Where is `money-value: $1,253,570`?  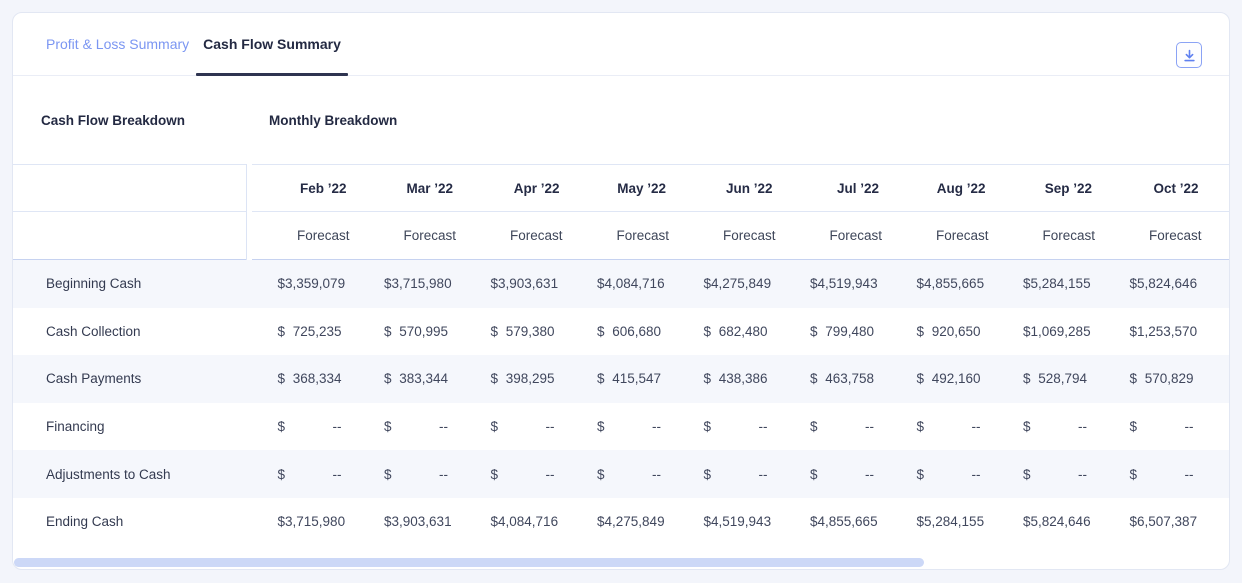 money-value: $1,253,570 is located at coordinates (1163, 331).